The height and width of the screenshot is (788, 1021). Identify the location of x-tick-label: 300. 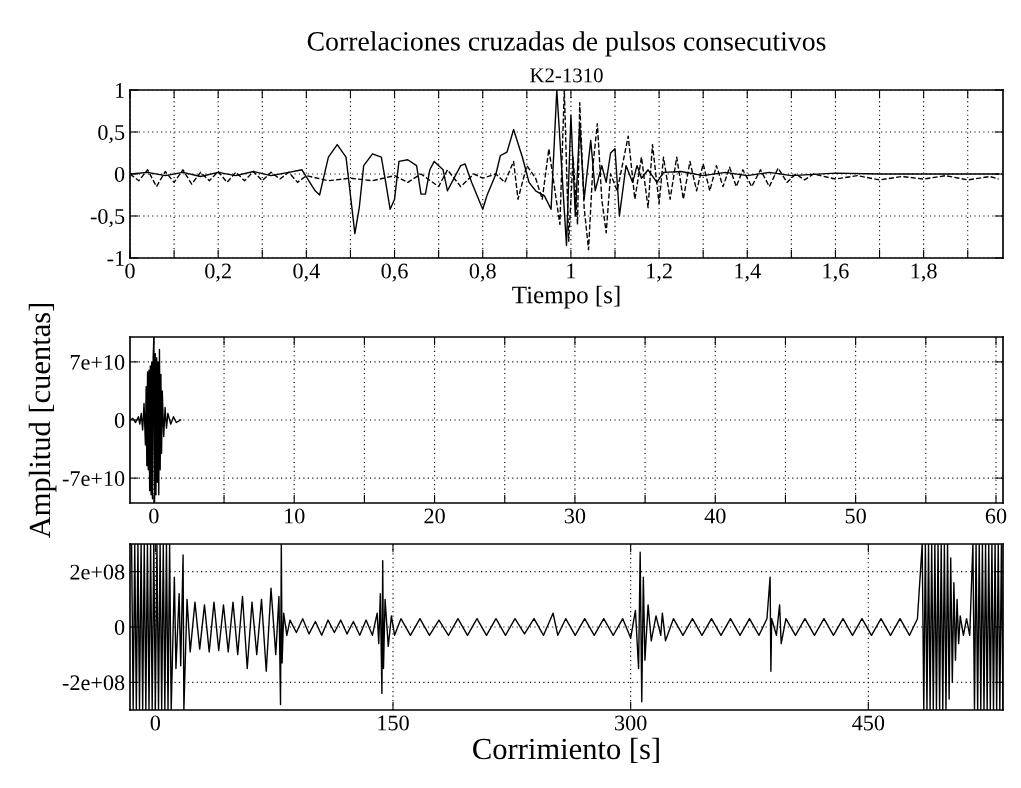
(631, 723).